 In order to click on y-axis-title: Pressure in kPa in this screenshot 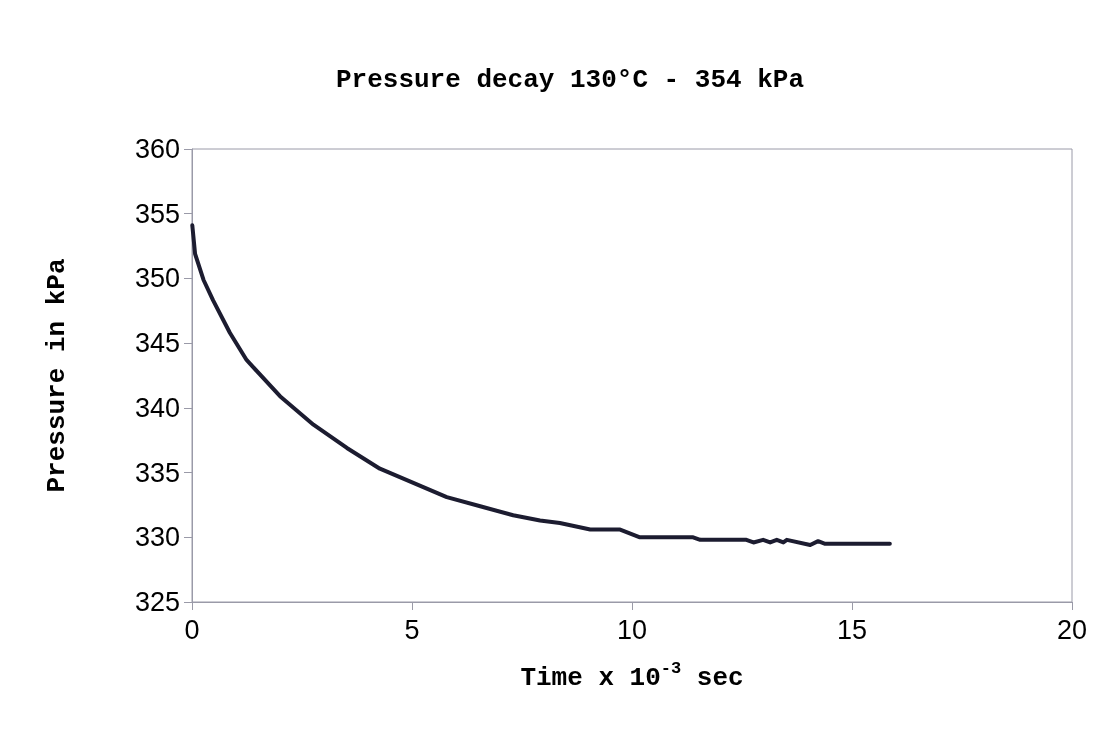, I will do `click(57, 375)`.